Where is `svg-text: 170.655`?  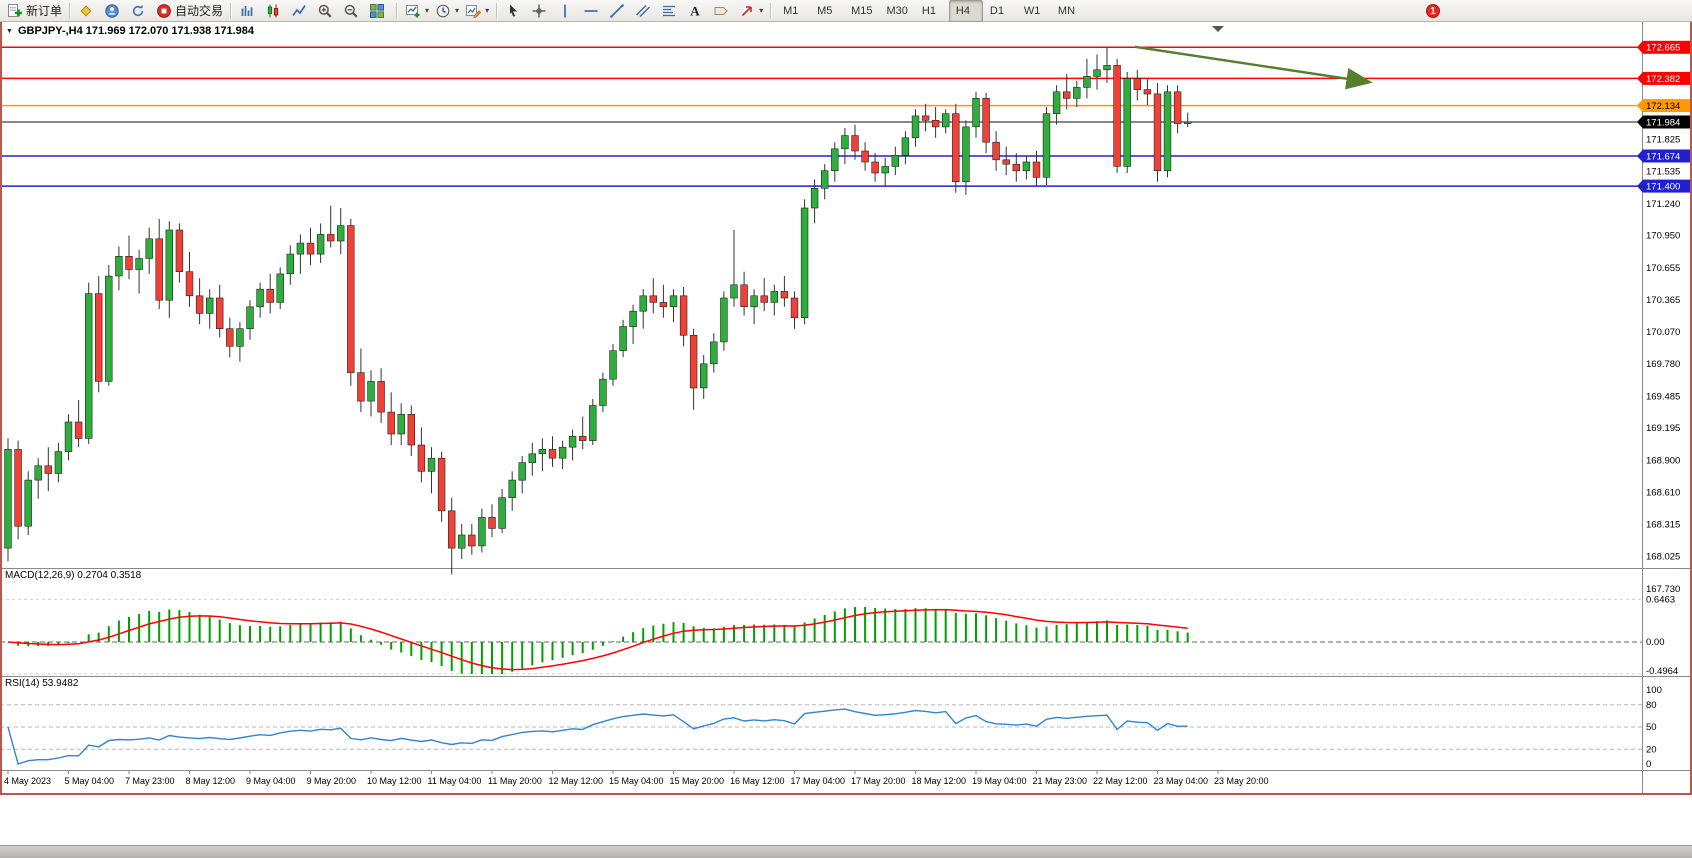 svg-text: 170.655 is located at coordinates (1663, 268).